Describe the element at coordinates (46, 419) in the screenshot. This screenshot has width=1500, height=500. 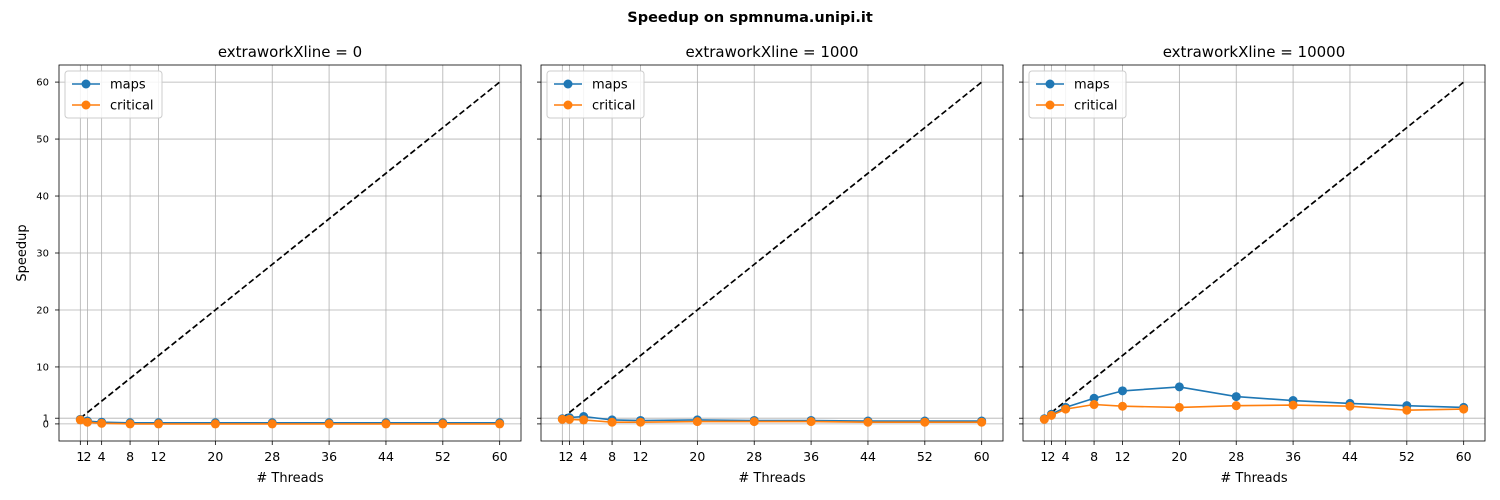
I see `y-tick-label: 1` at that location.